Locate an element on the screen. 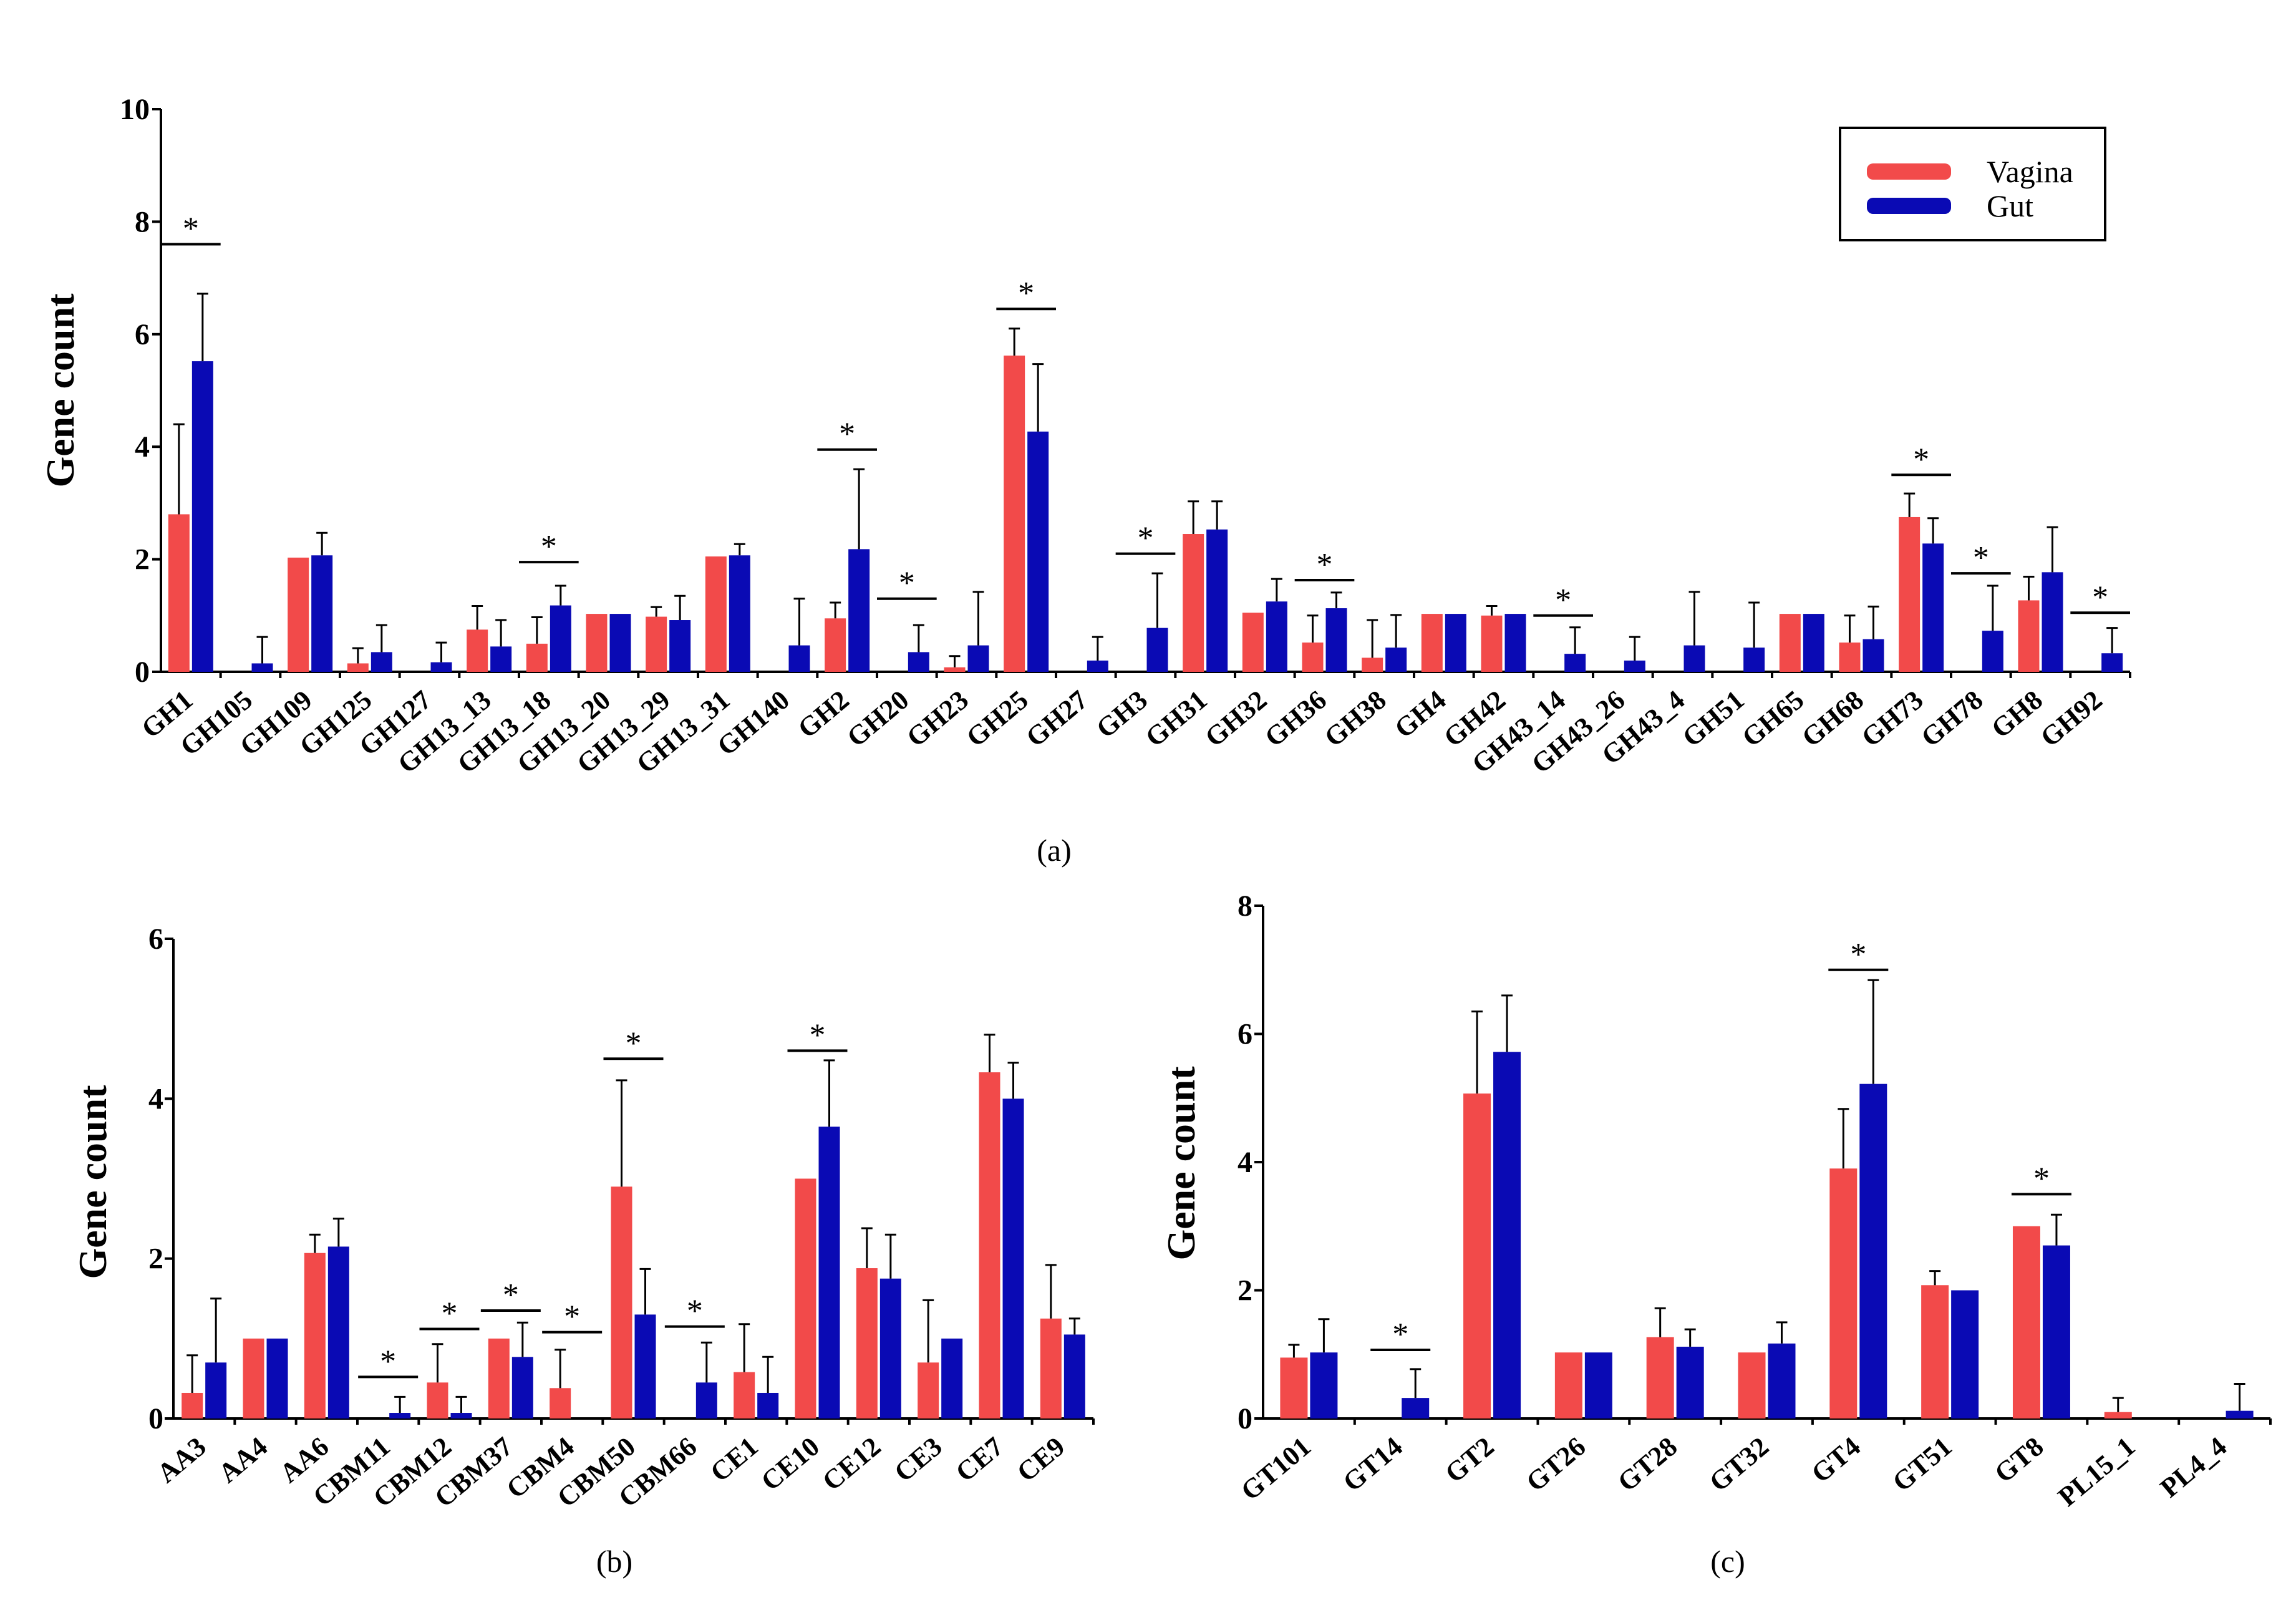  legend-label-vagina: Vagina is located at coordinates (2030, 171).